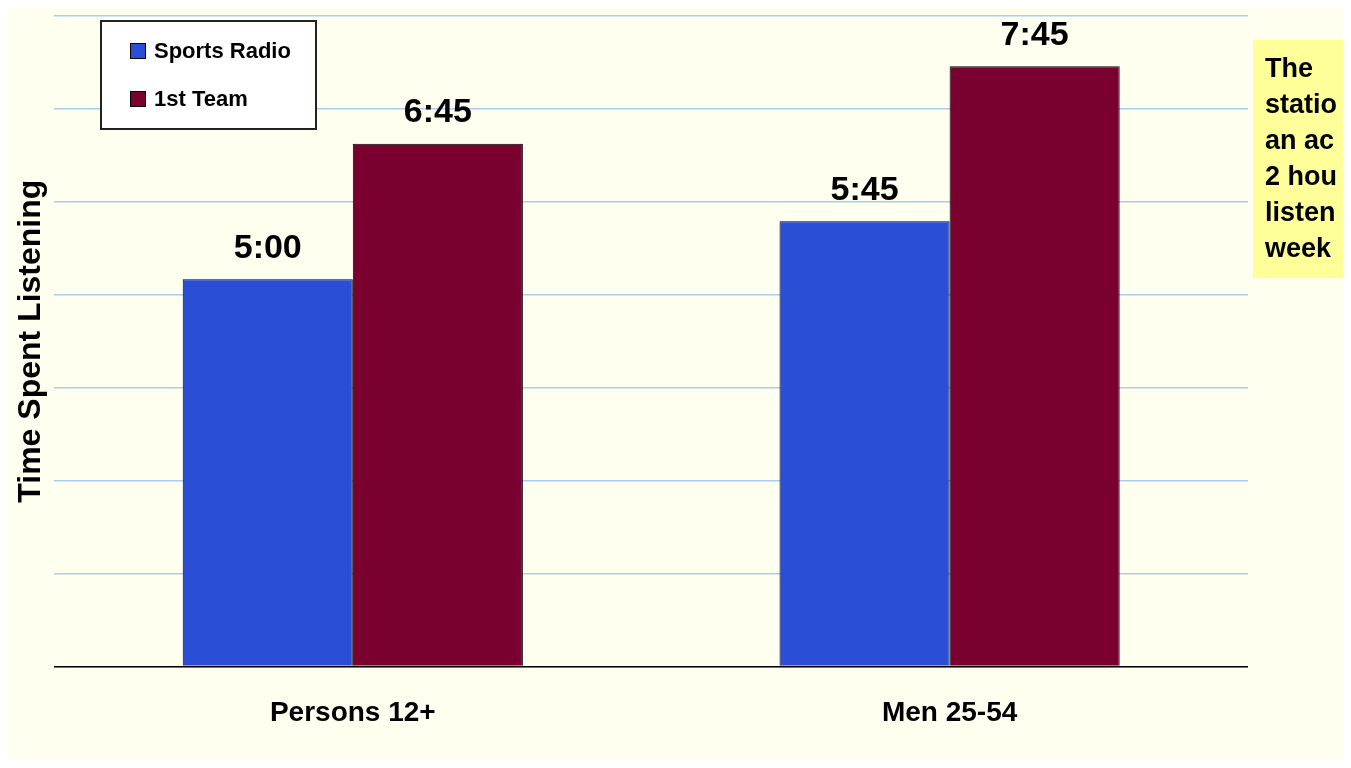  Describe the element at coordinates (352, 711) in the screenshot. I see `x-tick-label: Persons 12+` at that location.